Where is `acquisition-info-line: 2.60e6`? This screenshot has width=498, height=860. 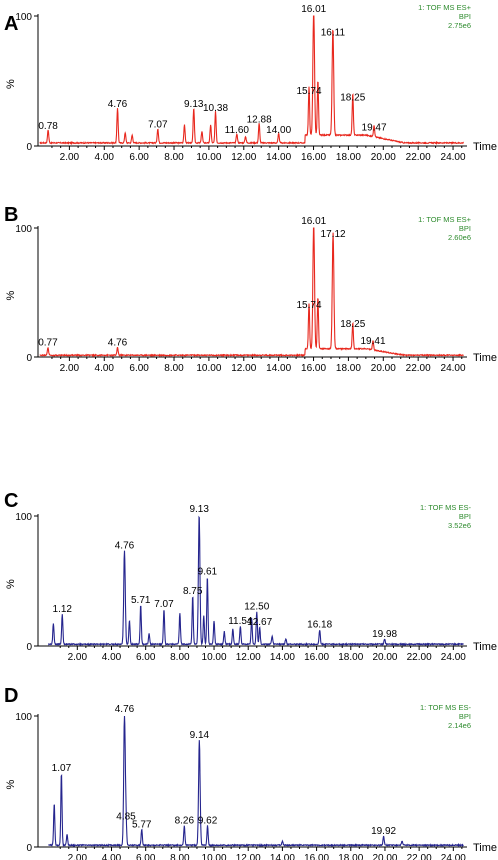 acquisition-info-line: 2.60e6 is located at coordinates (459, 237).